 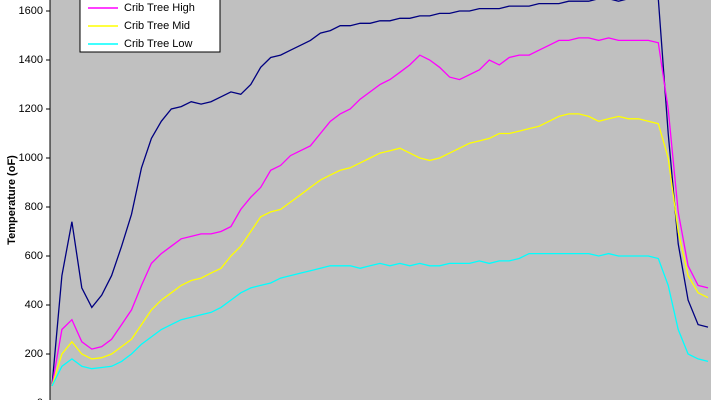 I want to click on y-tick-label: 400, so click(x=34, y=305).